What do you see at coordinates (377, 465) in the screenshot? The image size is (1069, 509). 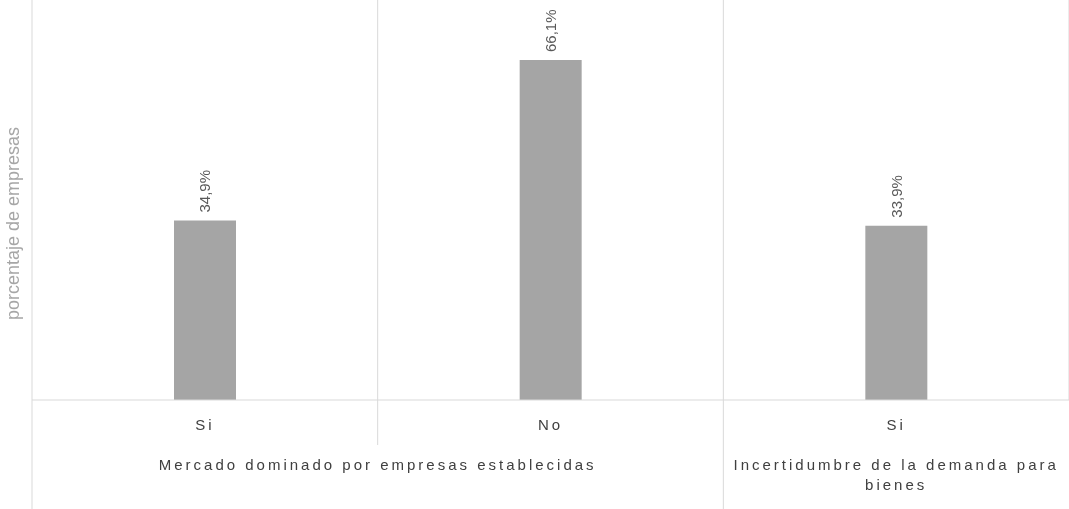 I see `text: Mercado dominado por empresas establecidas` at bounding box center [377, 465].